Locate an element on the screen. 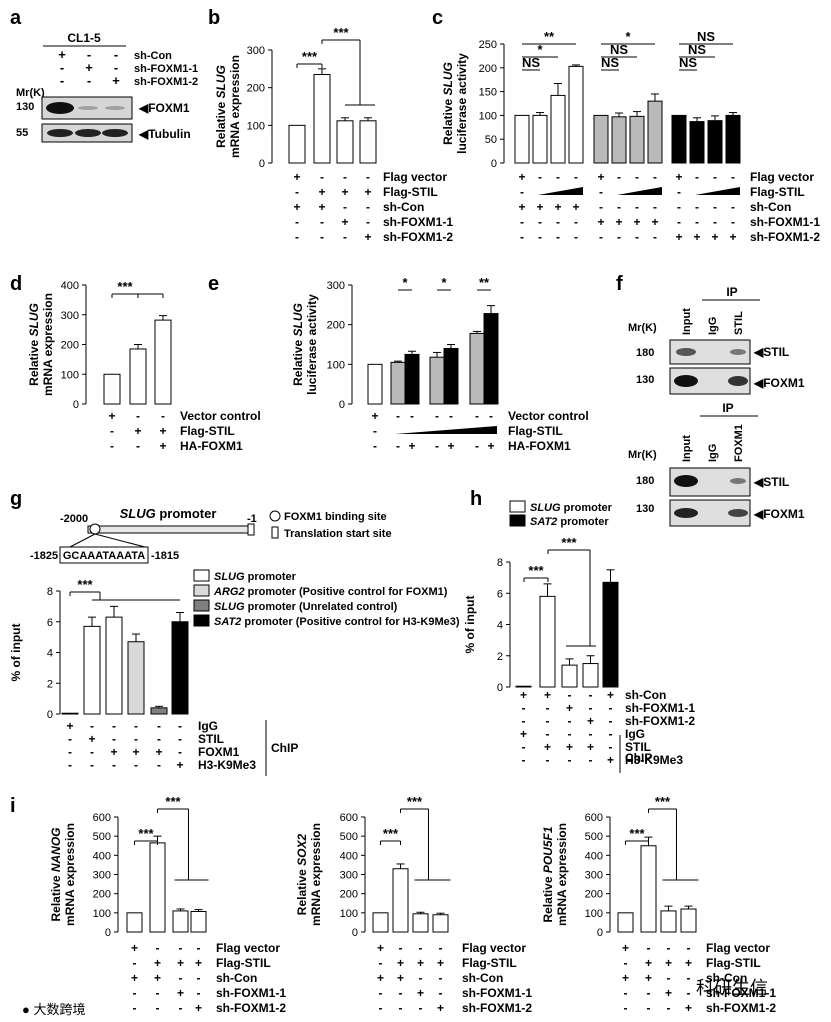 This screenshot has height=1022, width=831. legend-site: FOXM1 binding site is located at coordinates (335, 517).